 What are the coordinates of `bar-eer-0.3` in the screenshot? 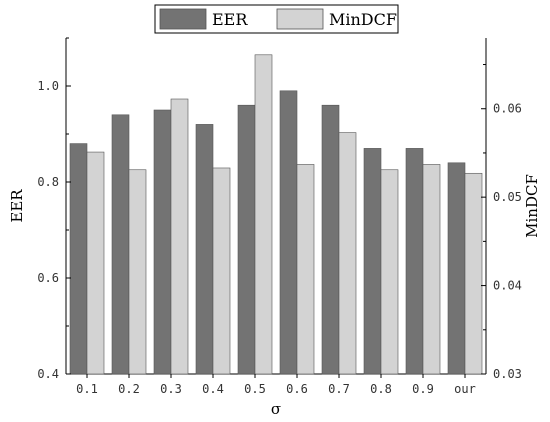 It's located at (162, 242).